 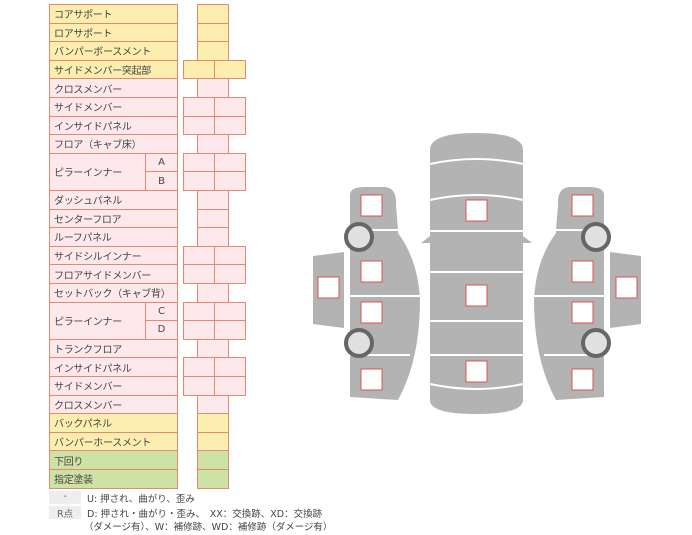 What do you see at coordinates (205, 514) in the screenshot?
I see `legend-text: D: 押され・曲がり・歪み、 XX：交換跡、XD：交換跡` at bounding box center [205, 514].